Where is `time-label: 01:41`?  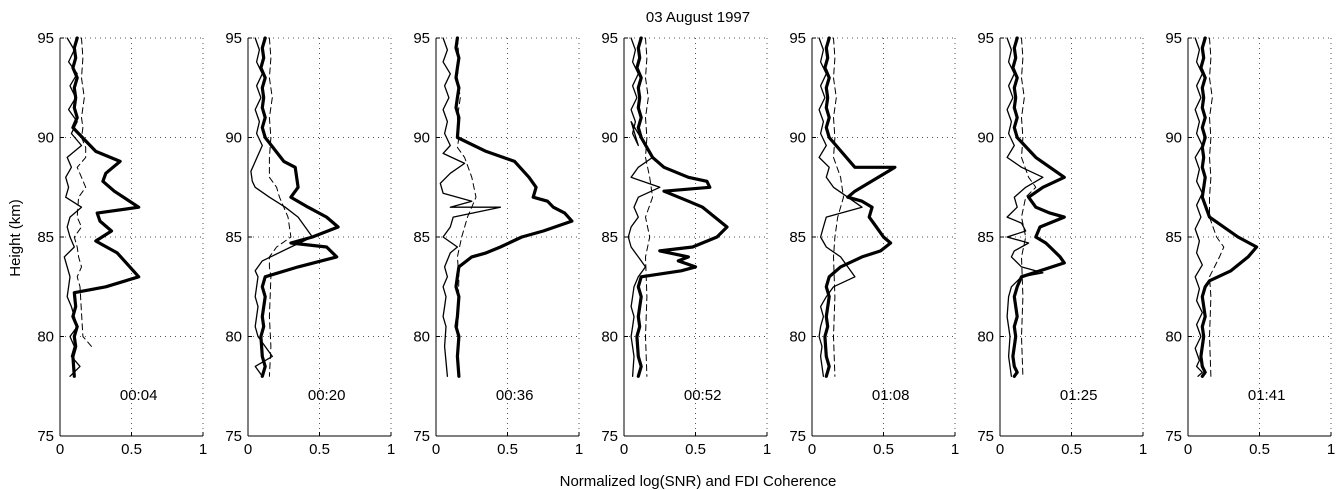 time-label: 01:41 is located at coordinates (1267, 395).